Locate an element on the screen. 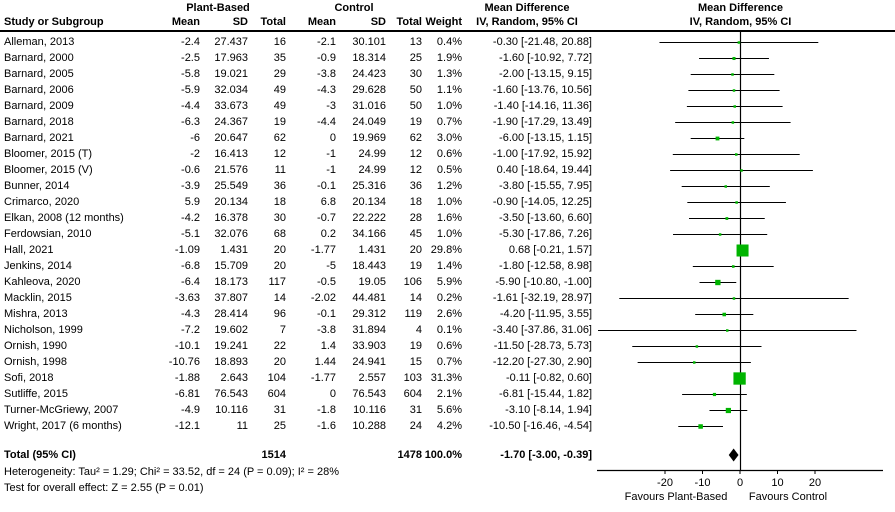 This screenshot has height=512, width=895. plant-sd: 16.378 is located at coordinates (231, 218).